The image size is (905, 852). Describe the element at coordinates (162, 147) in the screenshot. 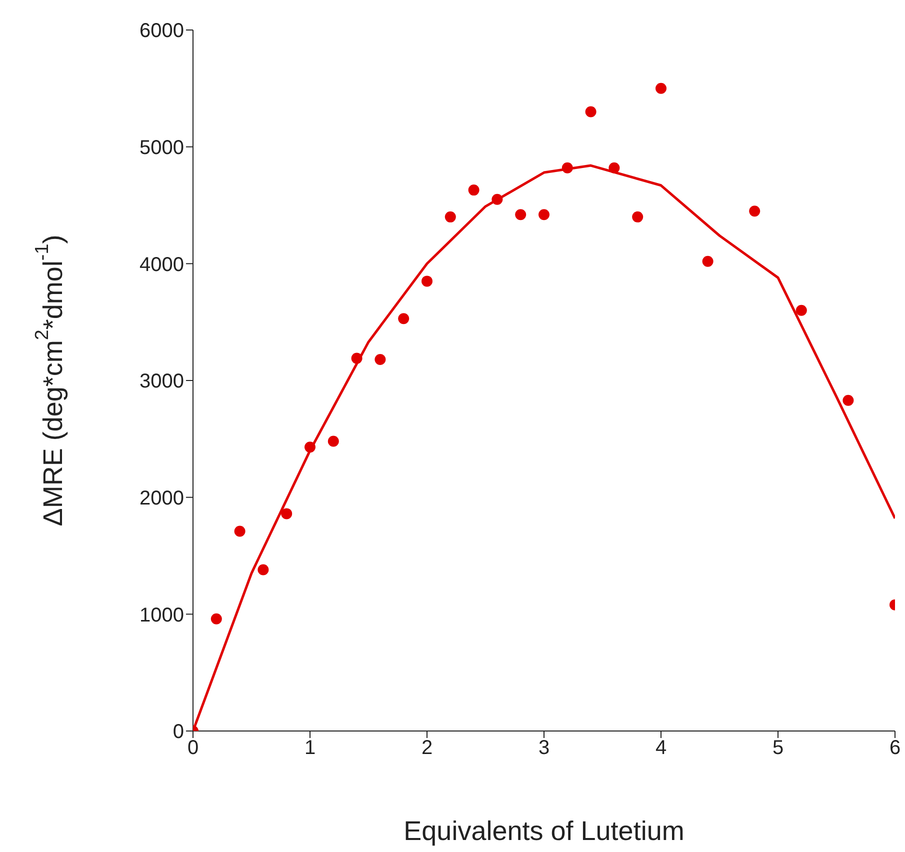

I see `y-tick-label: 5000` at that location.